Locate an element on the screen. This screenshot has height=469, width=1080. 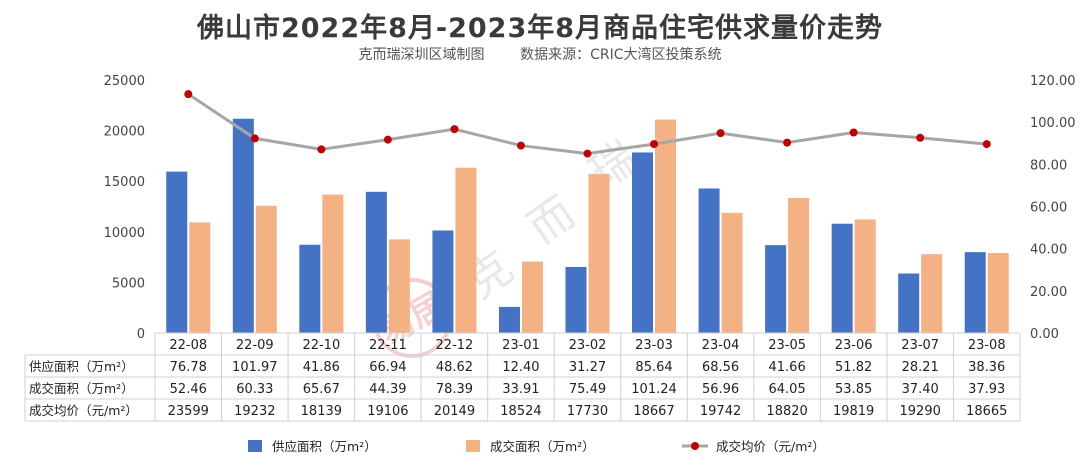
legend-label: 供应面积（万m²） is located at coordinates (324, 446).